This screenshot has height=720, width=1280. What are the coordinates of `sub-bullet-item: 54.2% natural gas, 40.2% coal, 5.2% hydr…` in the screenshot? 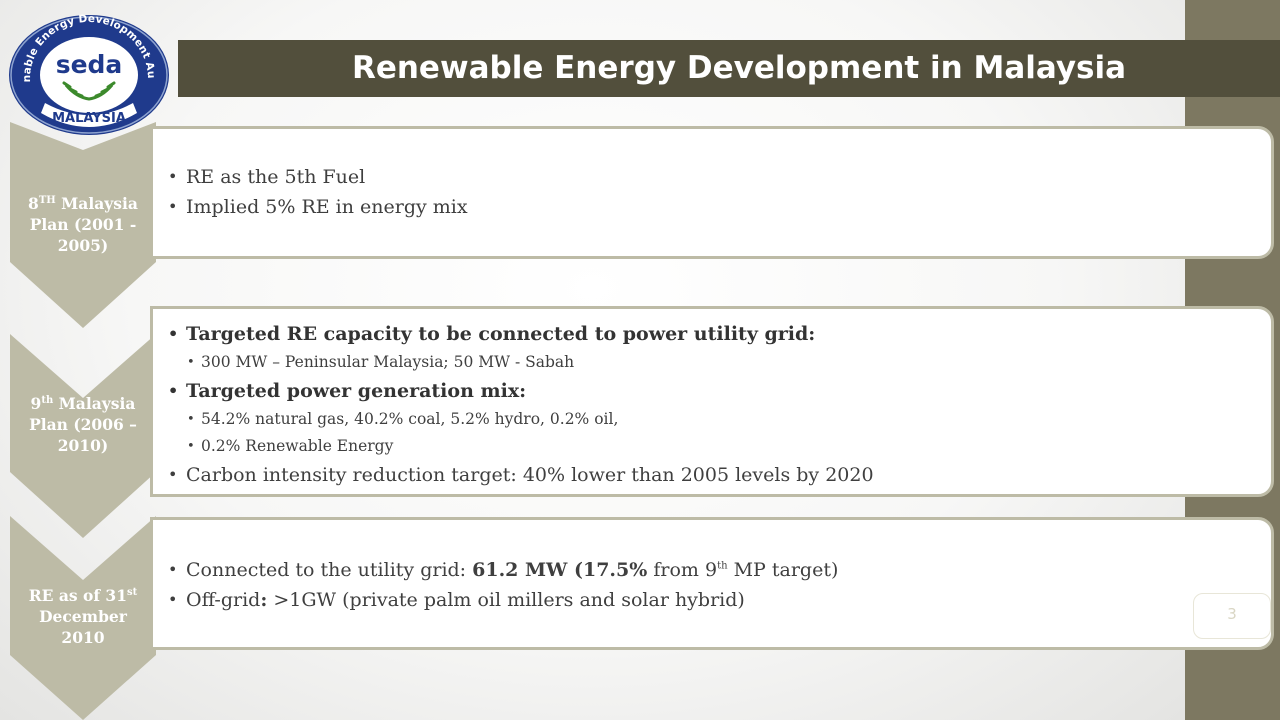 It's located at (712, 419).